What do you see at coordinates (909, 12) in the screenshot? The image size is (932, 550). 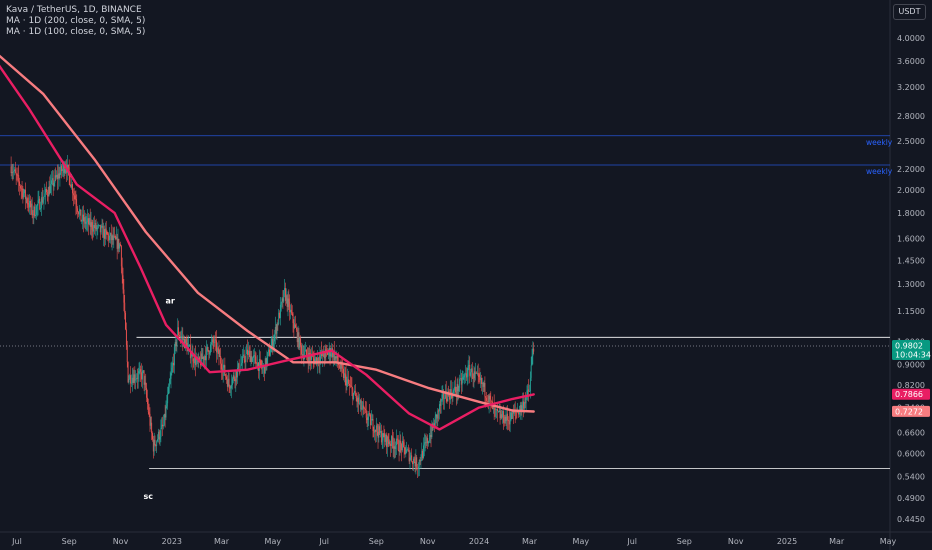 I see `currency-button: USDT` at bounding box center [909, 12].